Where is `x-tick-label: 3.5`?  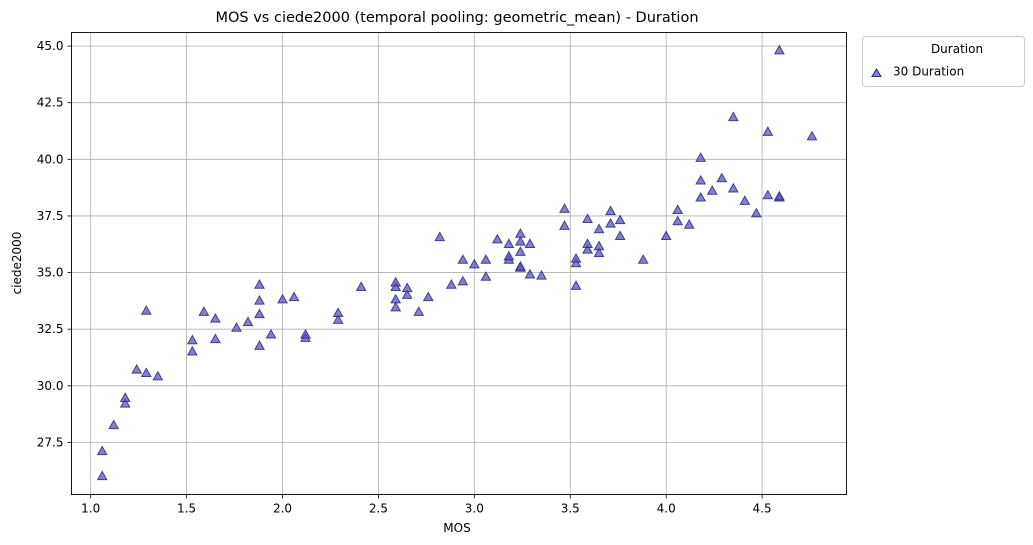 x-tick-label: 3.5 is located at coordinates (570, 509).